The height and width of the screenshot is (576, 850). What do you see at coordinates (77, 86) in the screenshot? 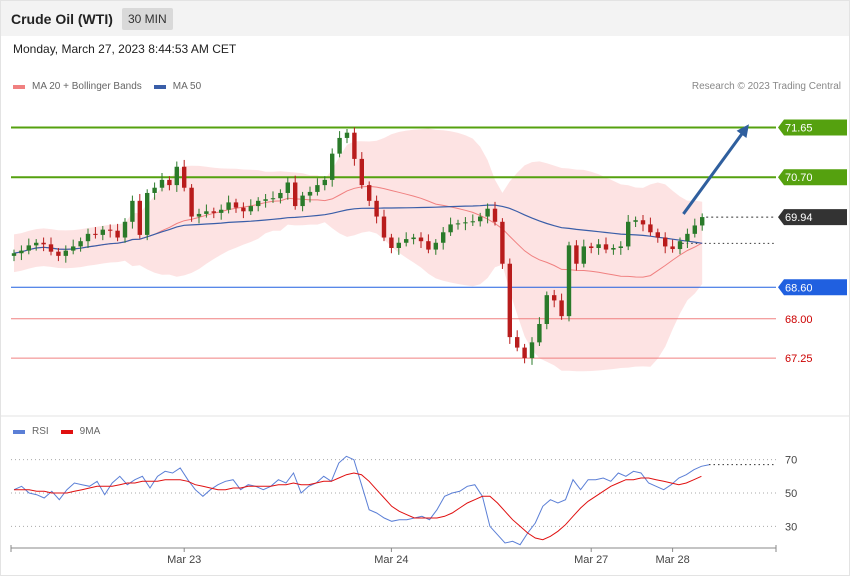
I see `legend-ma20-bollinger: MA 20 + Bollinger Bands` at bounding box center [77, 86].